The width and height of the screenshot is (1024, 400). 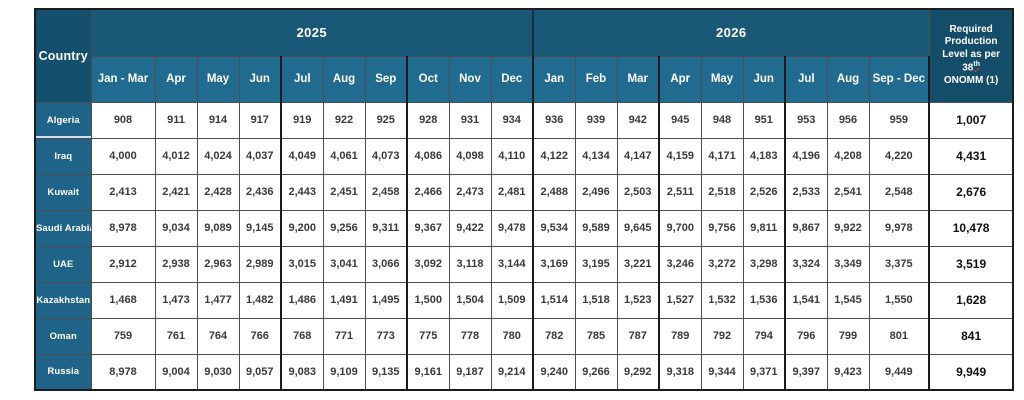 What do you see at coordinates (680, 300) in the screenshot?
I see `value-cell: 1,527` at bounding box center [680, 300].